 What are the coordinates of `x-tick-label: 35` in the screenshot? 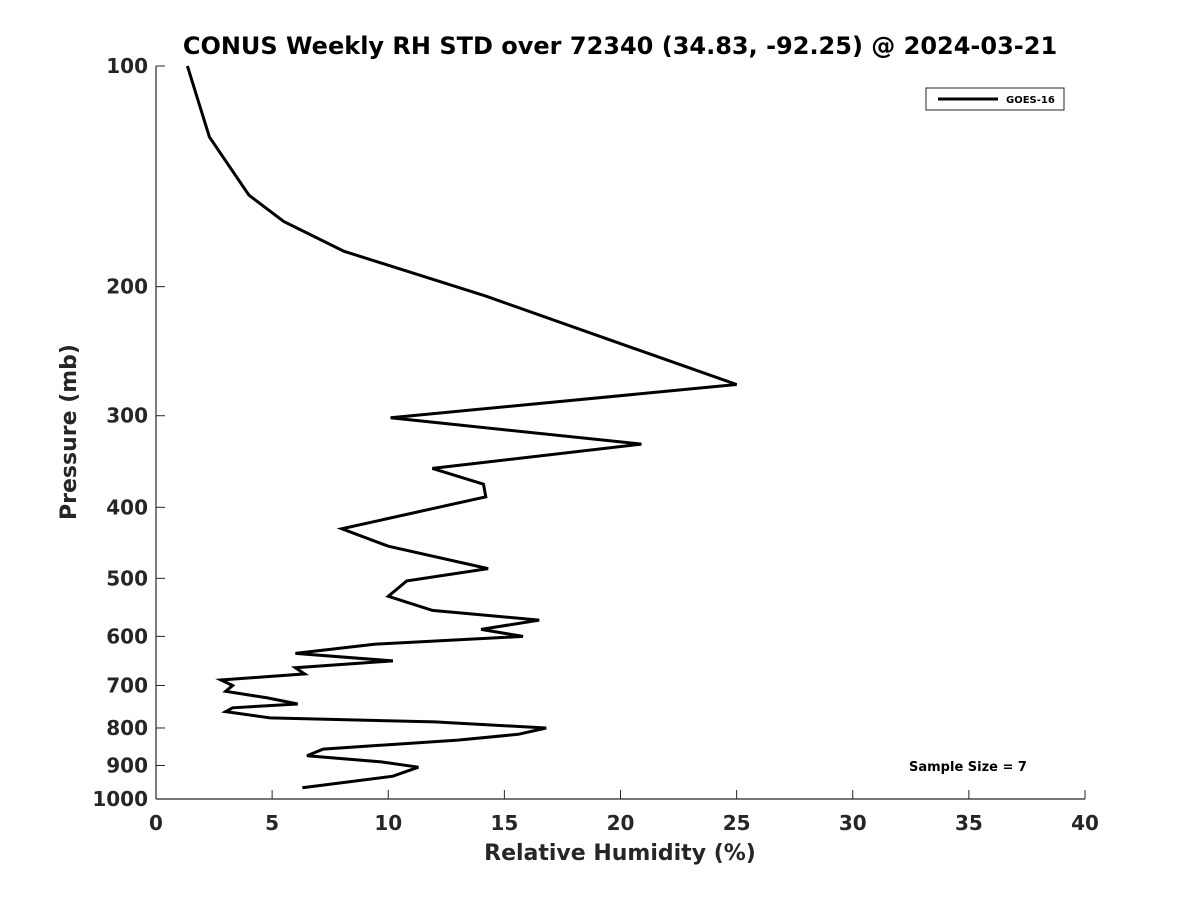 It's located at (969, 823).